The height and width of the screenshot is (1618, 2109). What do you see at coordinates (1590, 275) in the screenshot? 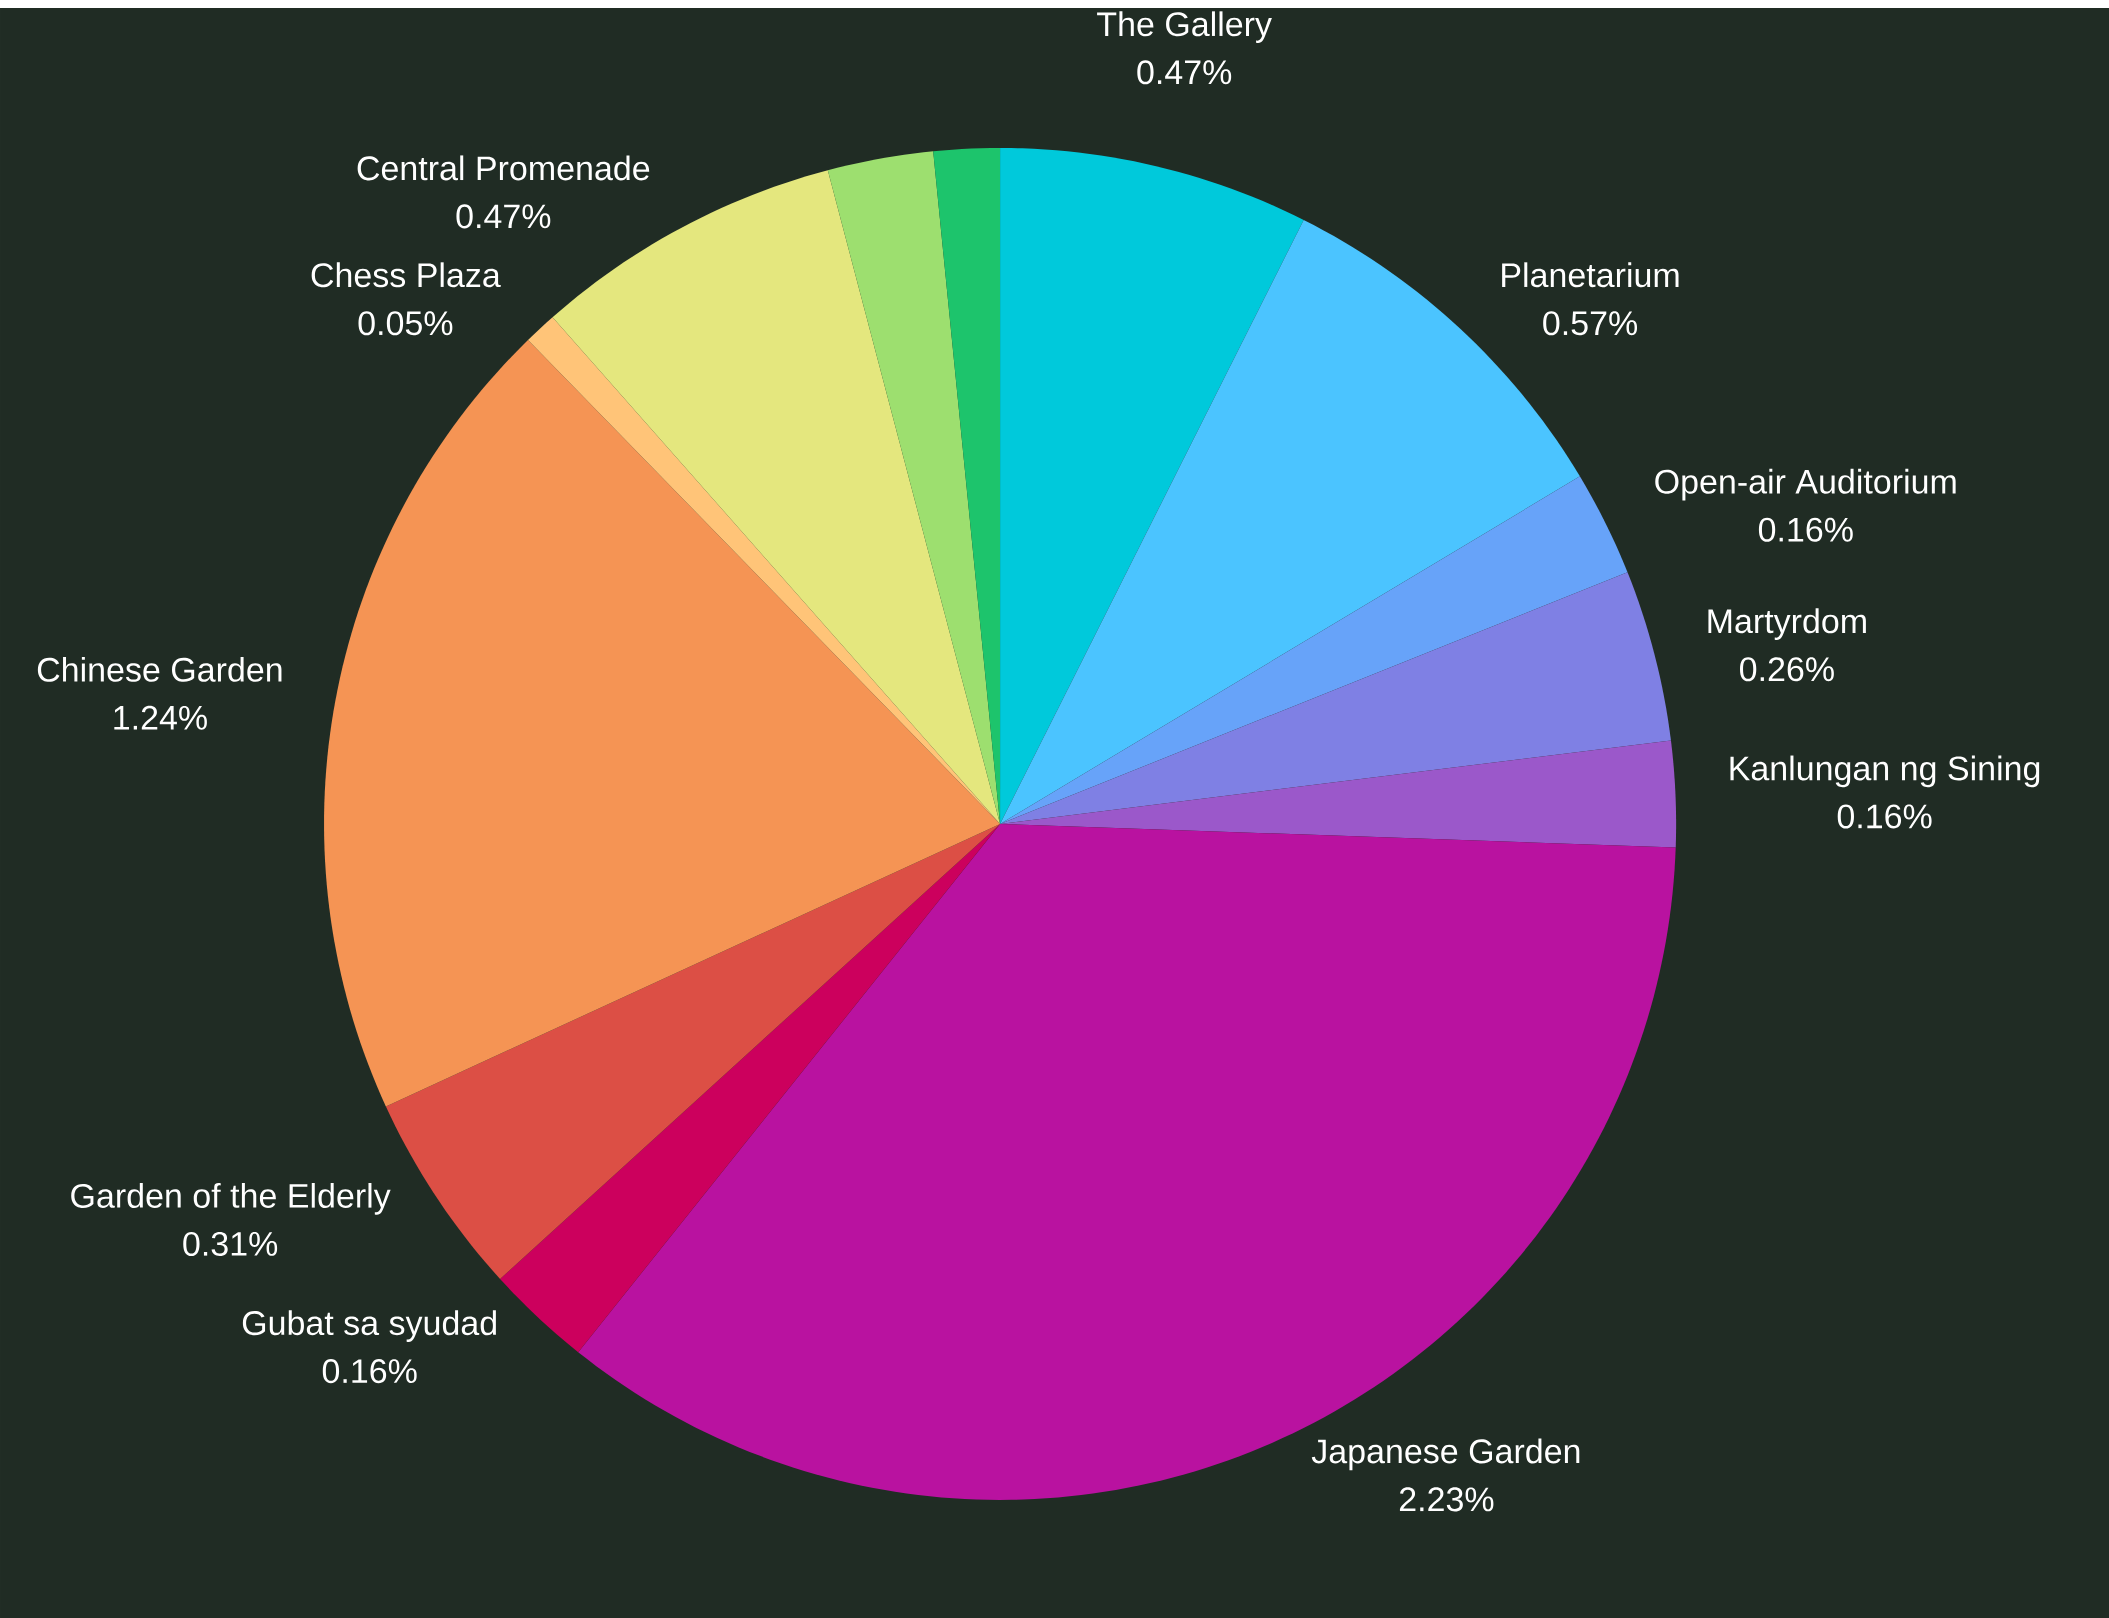
I see `slice-label: Planetarium` at bounding box center [1590, 275].